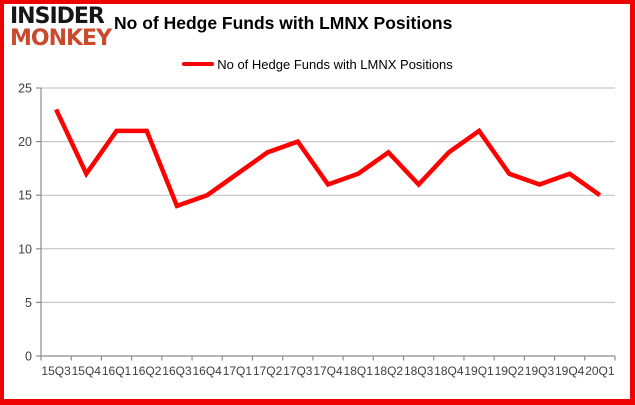 This screenshot has width=635, height=405. Describe the element at coordinates (207, 371) in the screenshot. I see `x-axis-label: 16Q4` at that location.